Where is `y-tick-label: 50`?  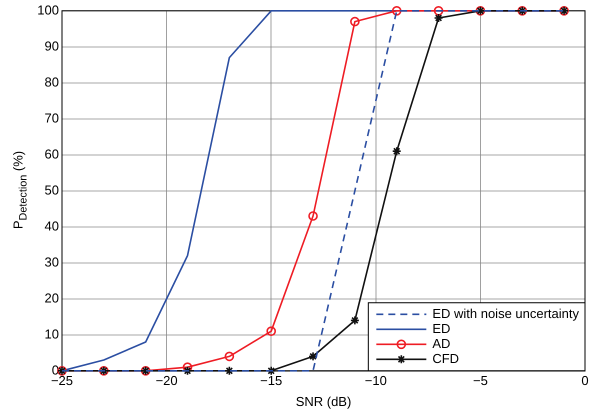 y-tick-label: 50 is located at coordinates (51, 190).